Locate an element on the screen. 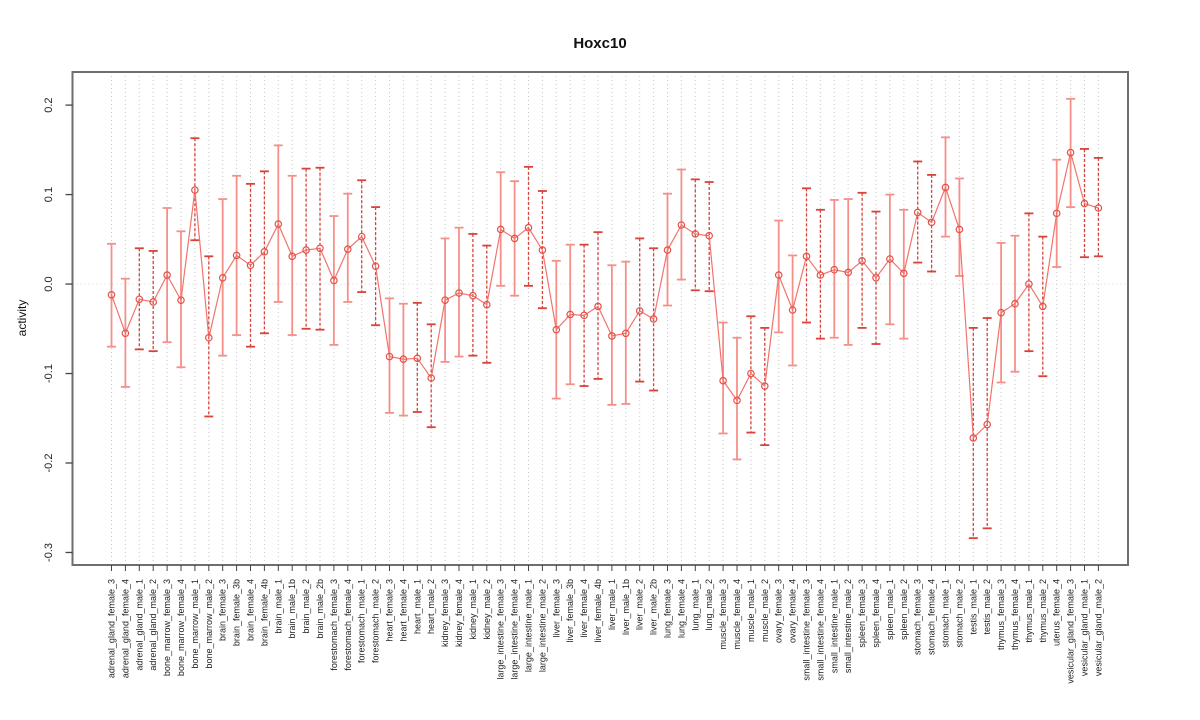  x-axis-label: large_intestine_male_2 is located at coordinates (542, 625).